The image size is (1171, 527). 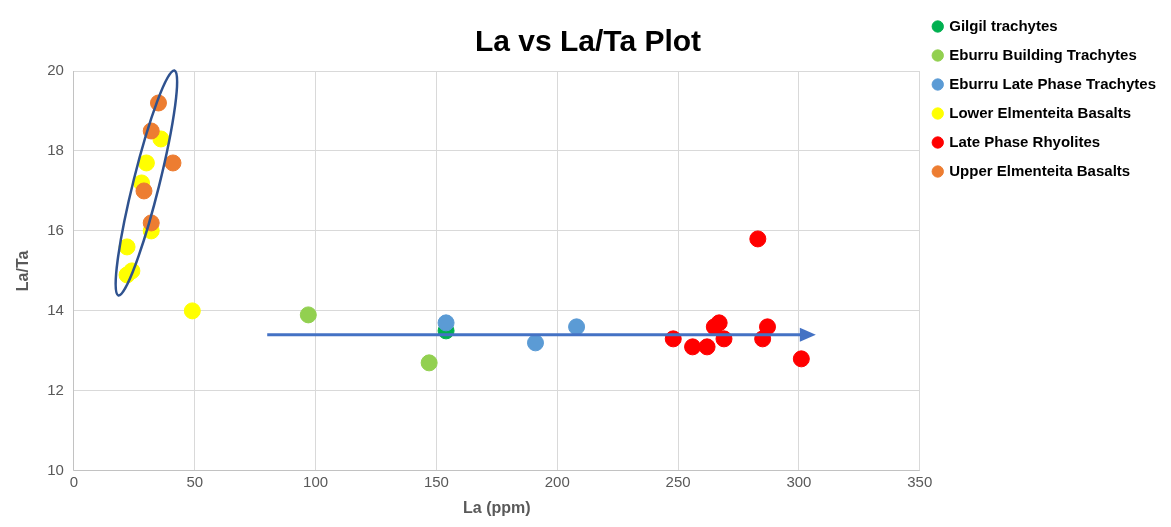 I want to click on y-tick-label: 20, so click(x=55, y=70).